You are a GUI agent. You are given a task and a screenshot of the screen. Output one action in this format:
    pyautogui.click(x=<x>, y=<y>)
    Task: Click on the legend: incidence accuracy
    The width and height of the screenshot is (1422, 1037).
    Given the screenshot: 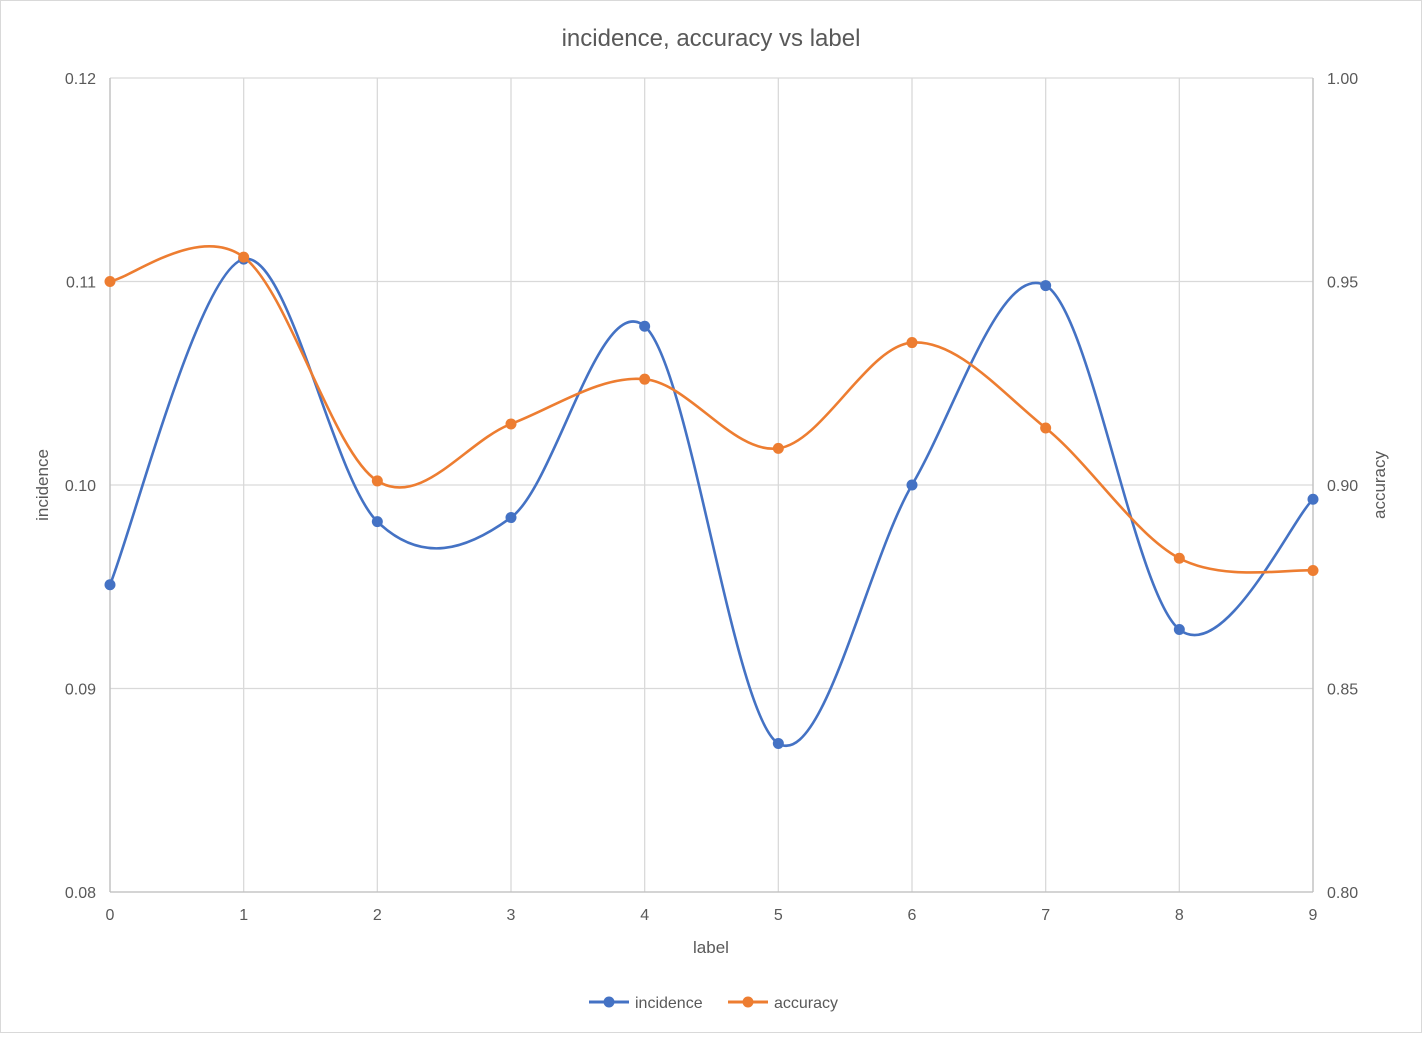 What is the action you would take?
    pyautogui.click(x=713, y=1003)
    